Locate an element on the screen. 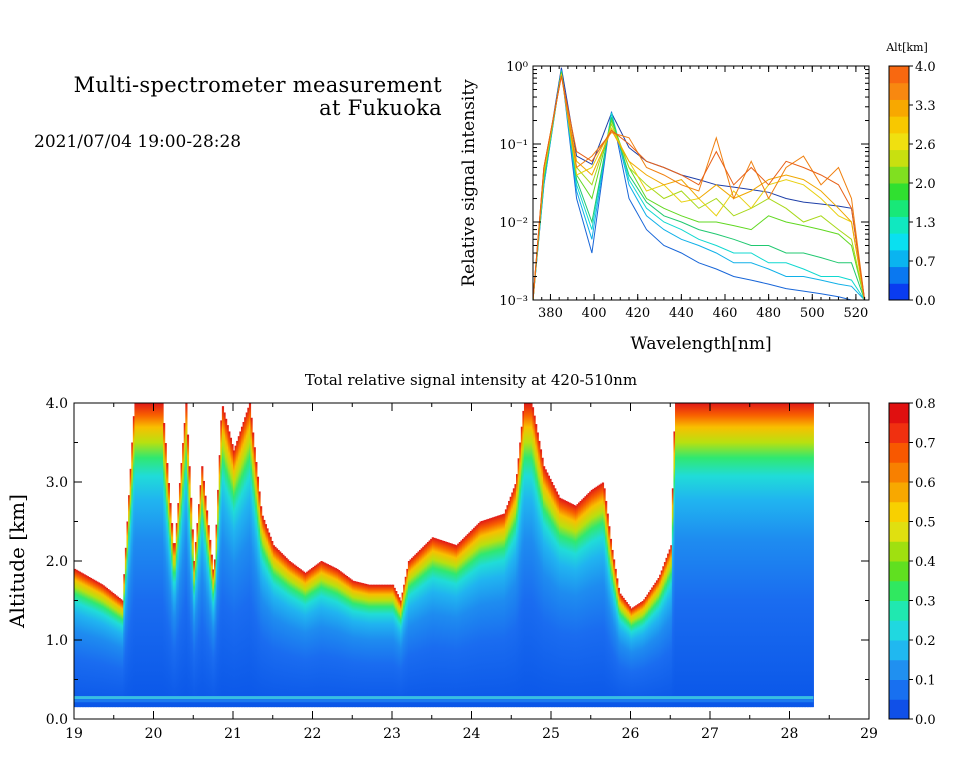 The image size is (960, 770). heatmap-xtick-label: 23 is located at coordinates (392, 734).